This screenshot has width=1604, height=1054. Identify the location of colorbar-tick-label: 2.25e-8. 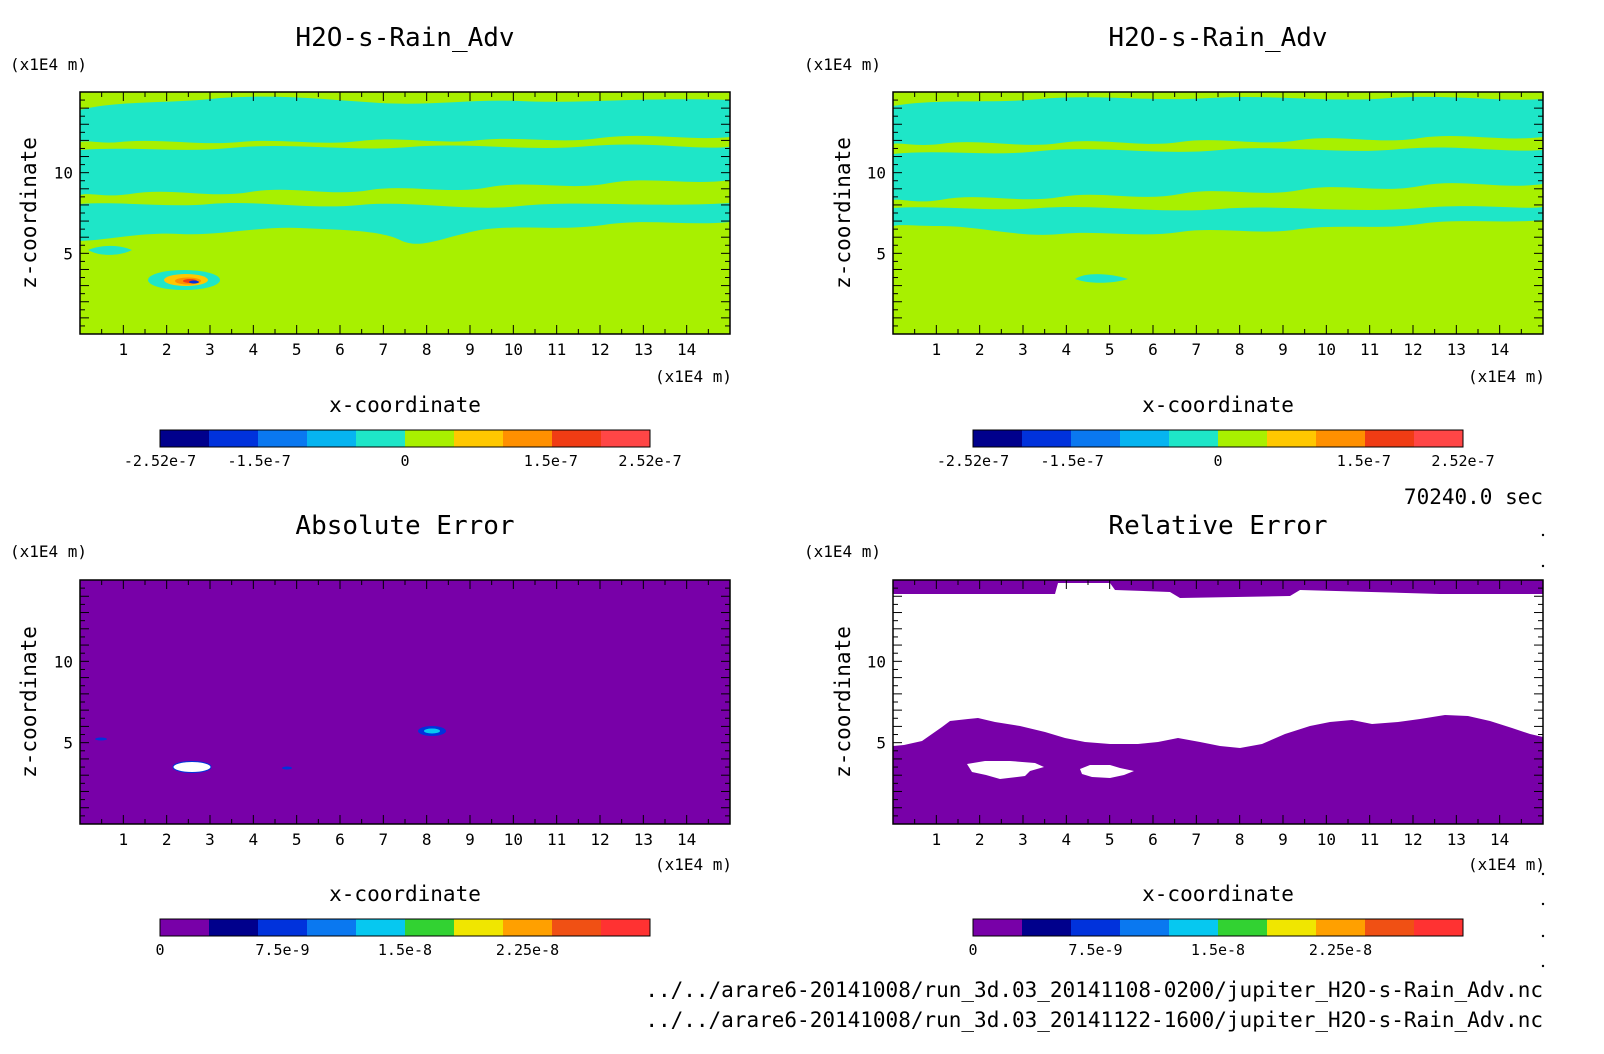
(527, 950).